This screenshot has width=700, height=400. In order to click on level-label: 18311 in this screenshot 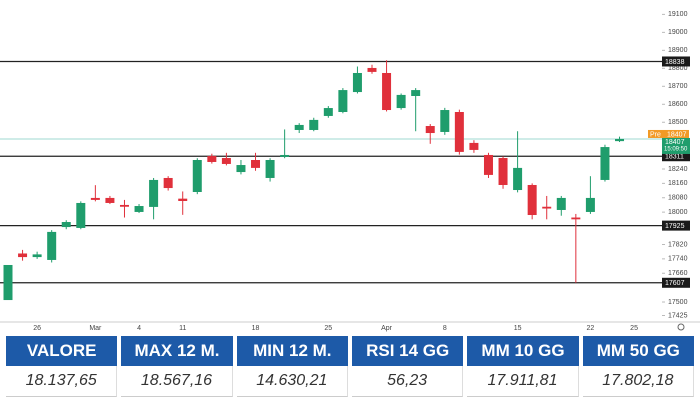, I will do `click(674, 157)`.